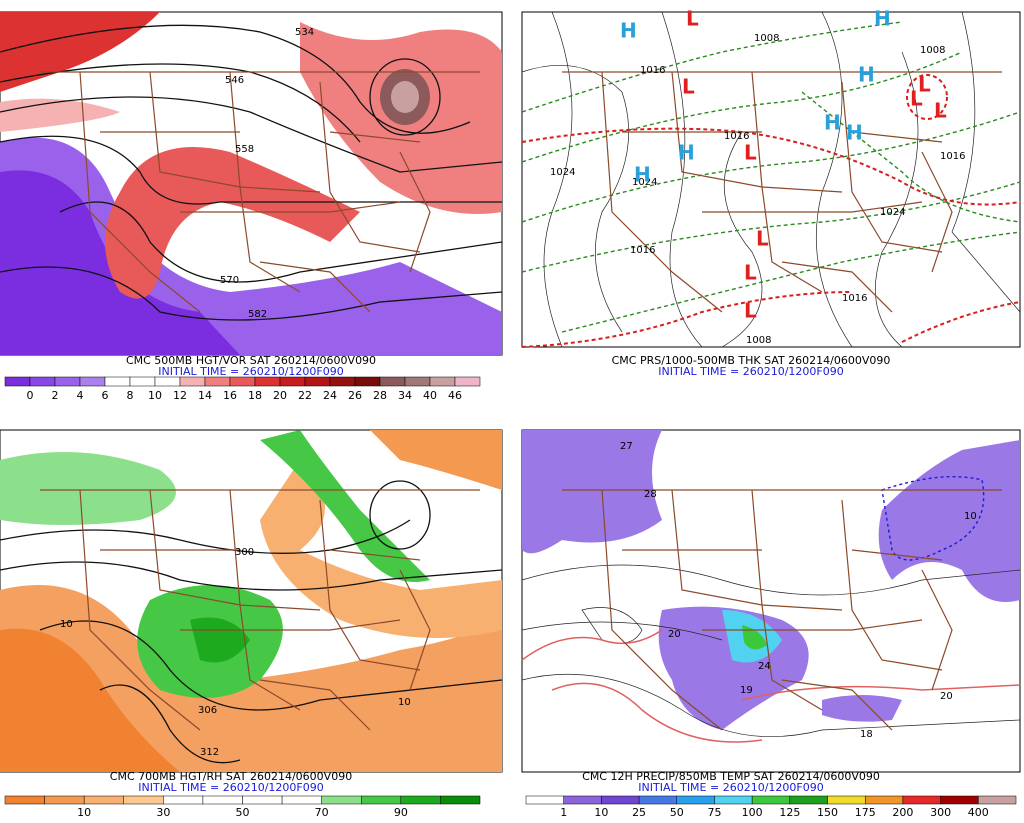 The image size is (1024, 823). Describe the element at coordinates (130, 395) in the screenshot. I see `colorbar-label: 8` at that location.